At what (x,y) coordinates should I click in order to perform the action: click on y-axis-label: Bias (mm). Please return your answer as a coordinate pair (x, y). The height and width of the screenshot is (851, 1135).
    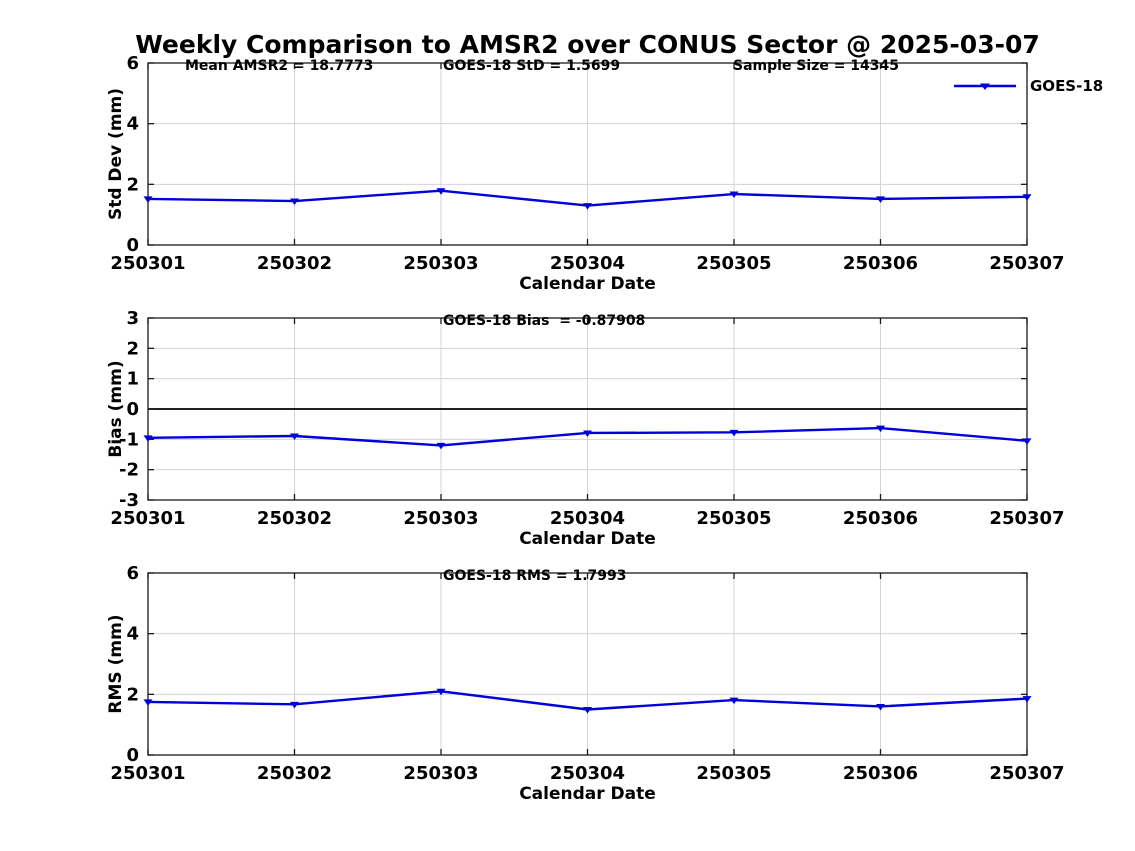
    Looking at the image, I should click on (116, 408).